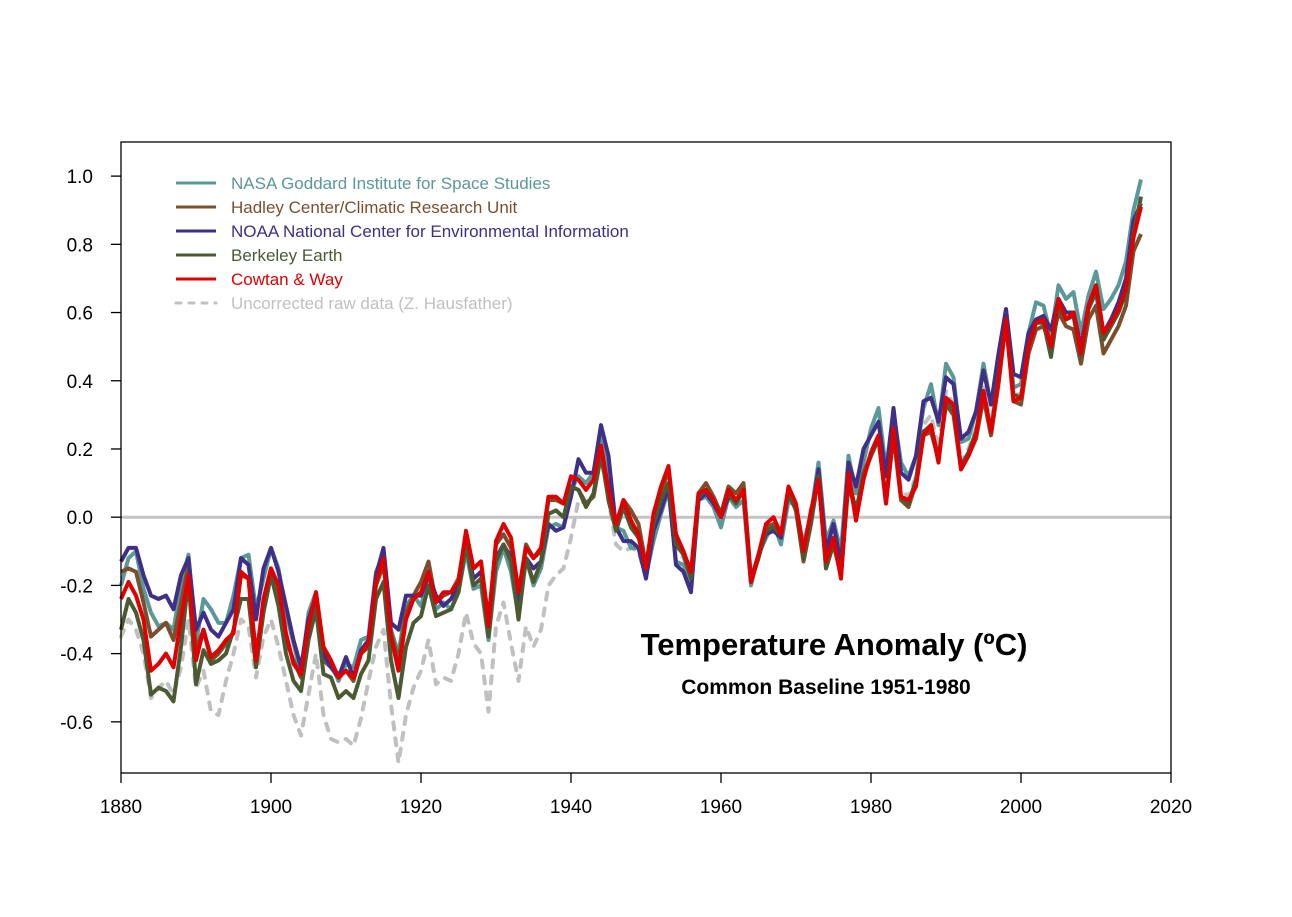 The width and height of the screenshot is (1292, 917). What do you see at coordinates (80, 518) in the screenshot?
I see `y-tick-label: 0.0` at bounding box center [80, 518].